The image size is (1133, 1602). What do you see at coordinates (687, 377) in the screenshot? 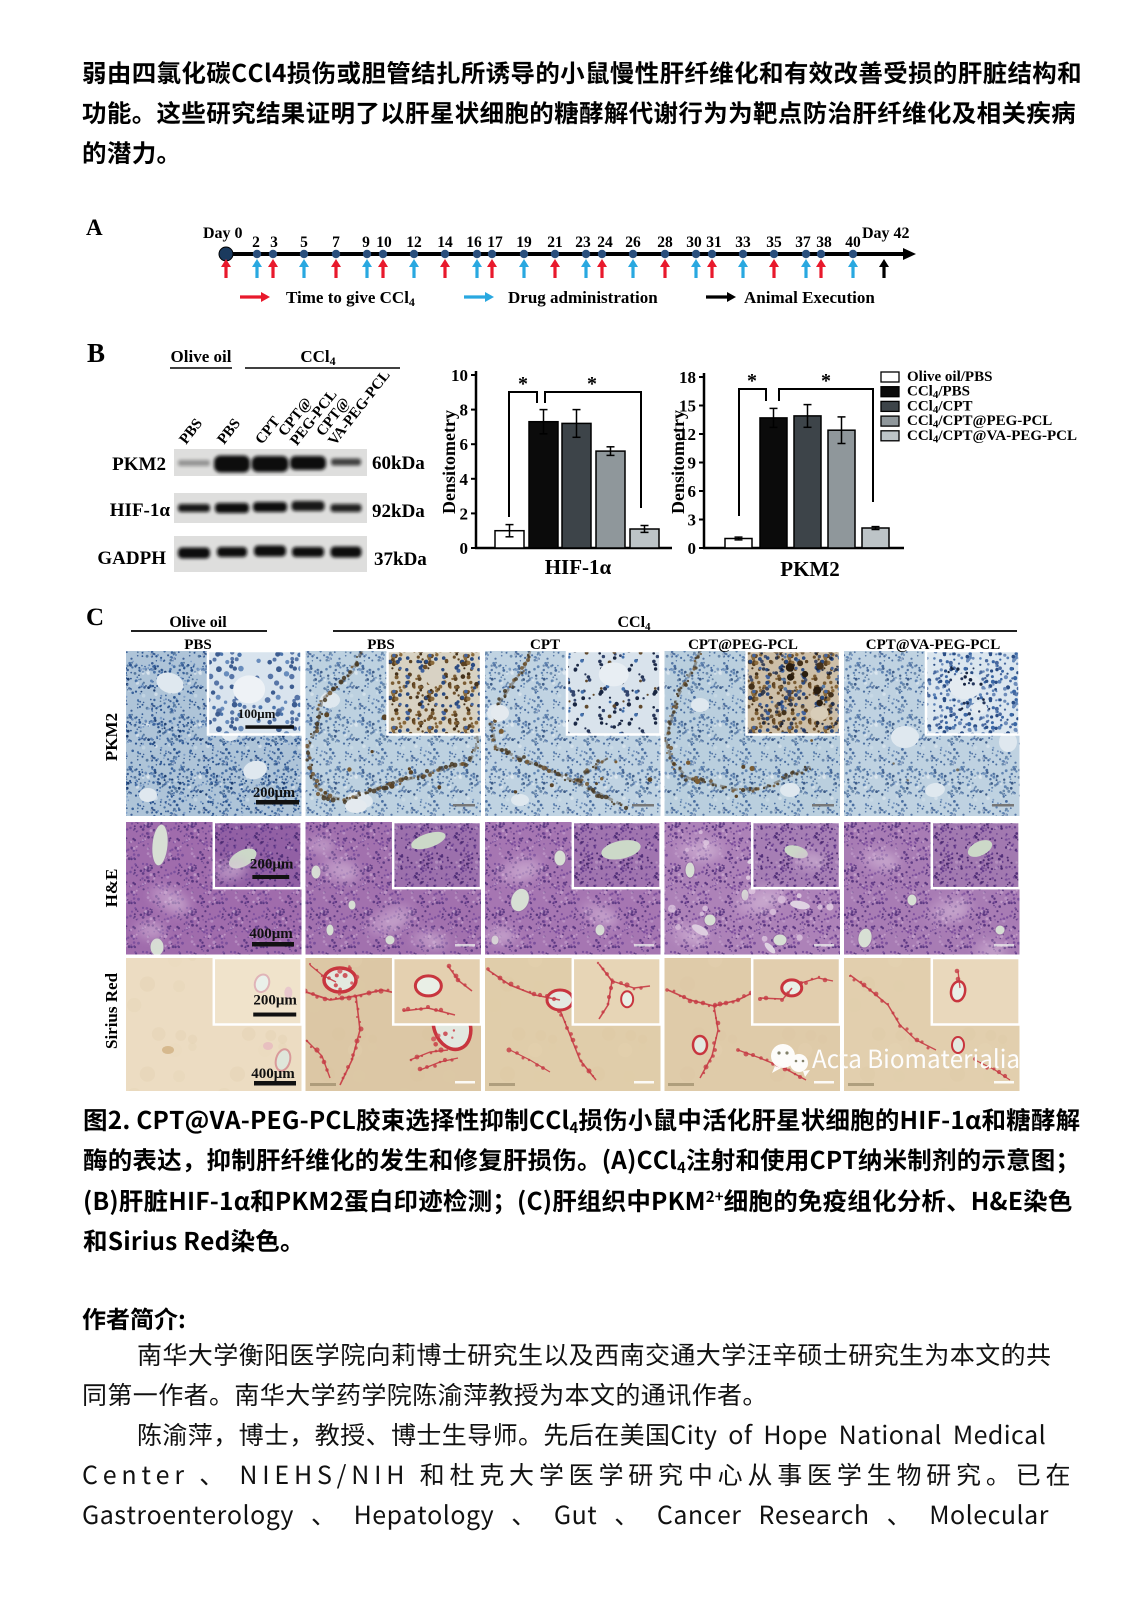
I see `svg-text: 18` at bounding box center [687, 377].